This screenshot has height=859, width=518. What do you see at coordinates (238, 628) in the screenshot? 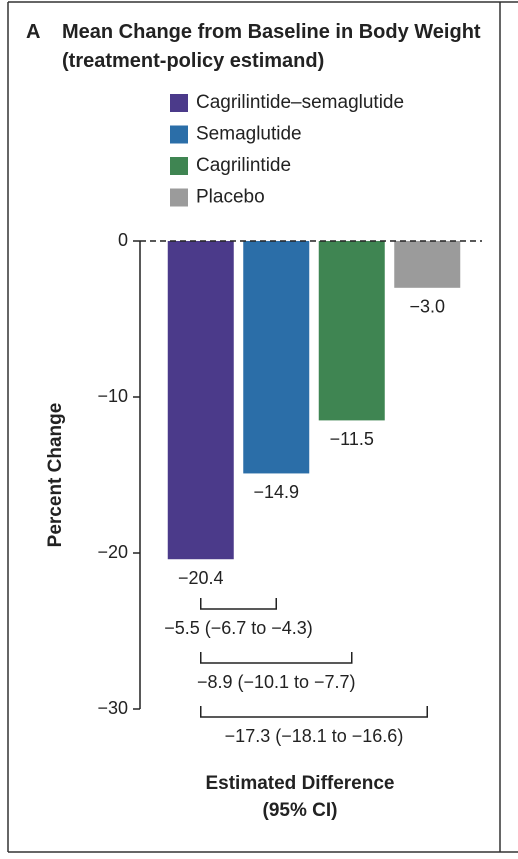
I see `comparison-label: −5.5 (−6.7 to −4.3)` at bounding box center [238, 628].